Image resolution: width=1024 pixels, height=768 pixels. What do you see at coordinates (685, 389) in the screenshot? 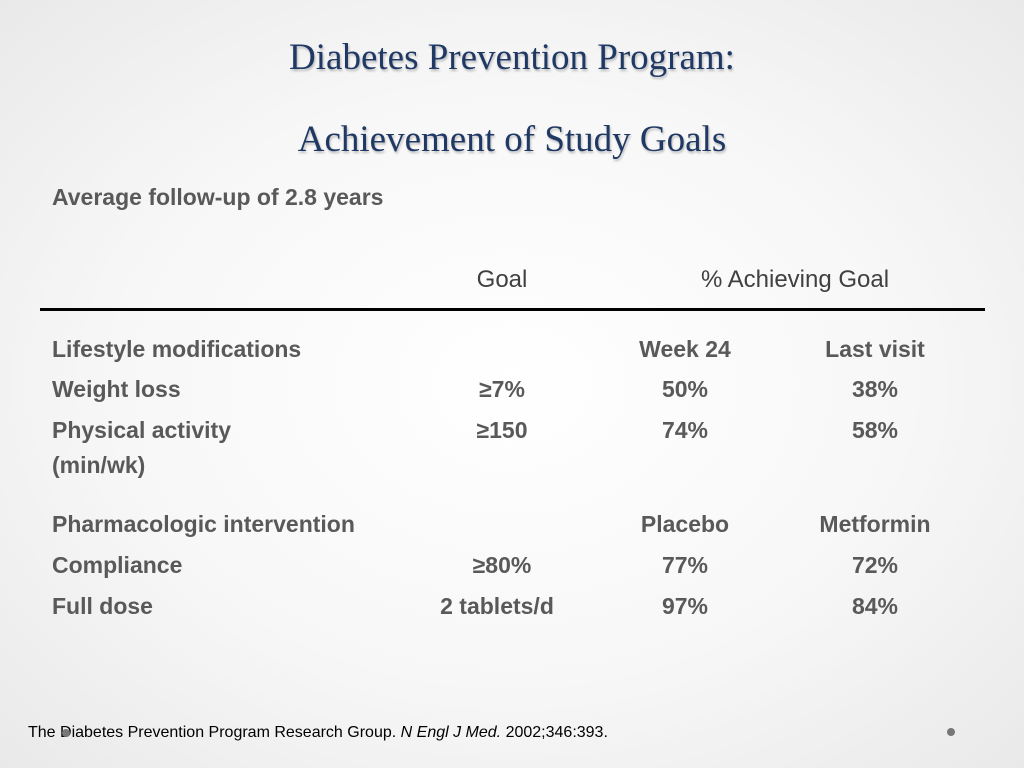
I see `weight-loss-week24: 50%` at bounding box center [685, 389].